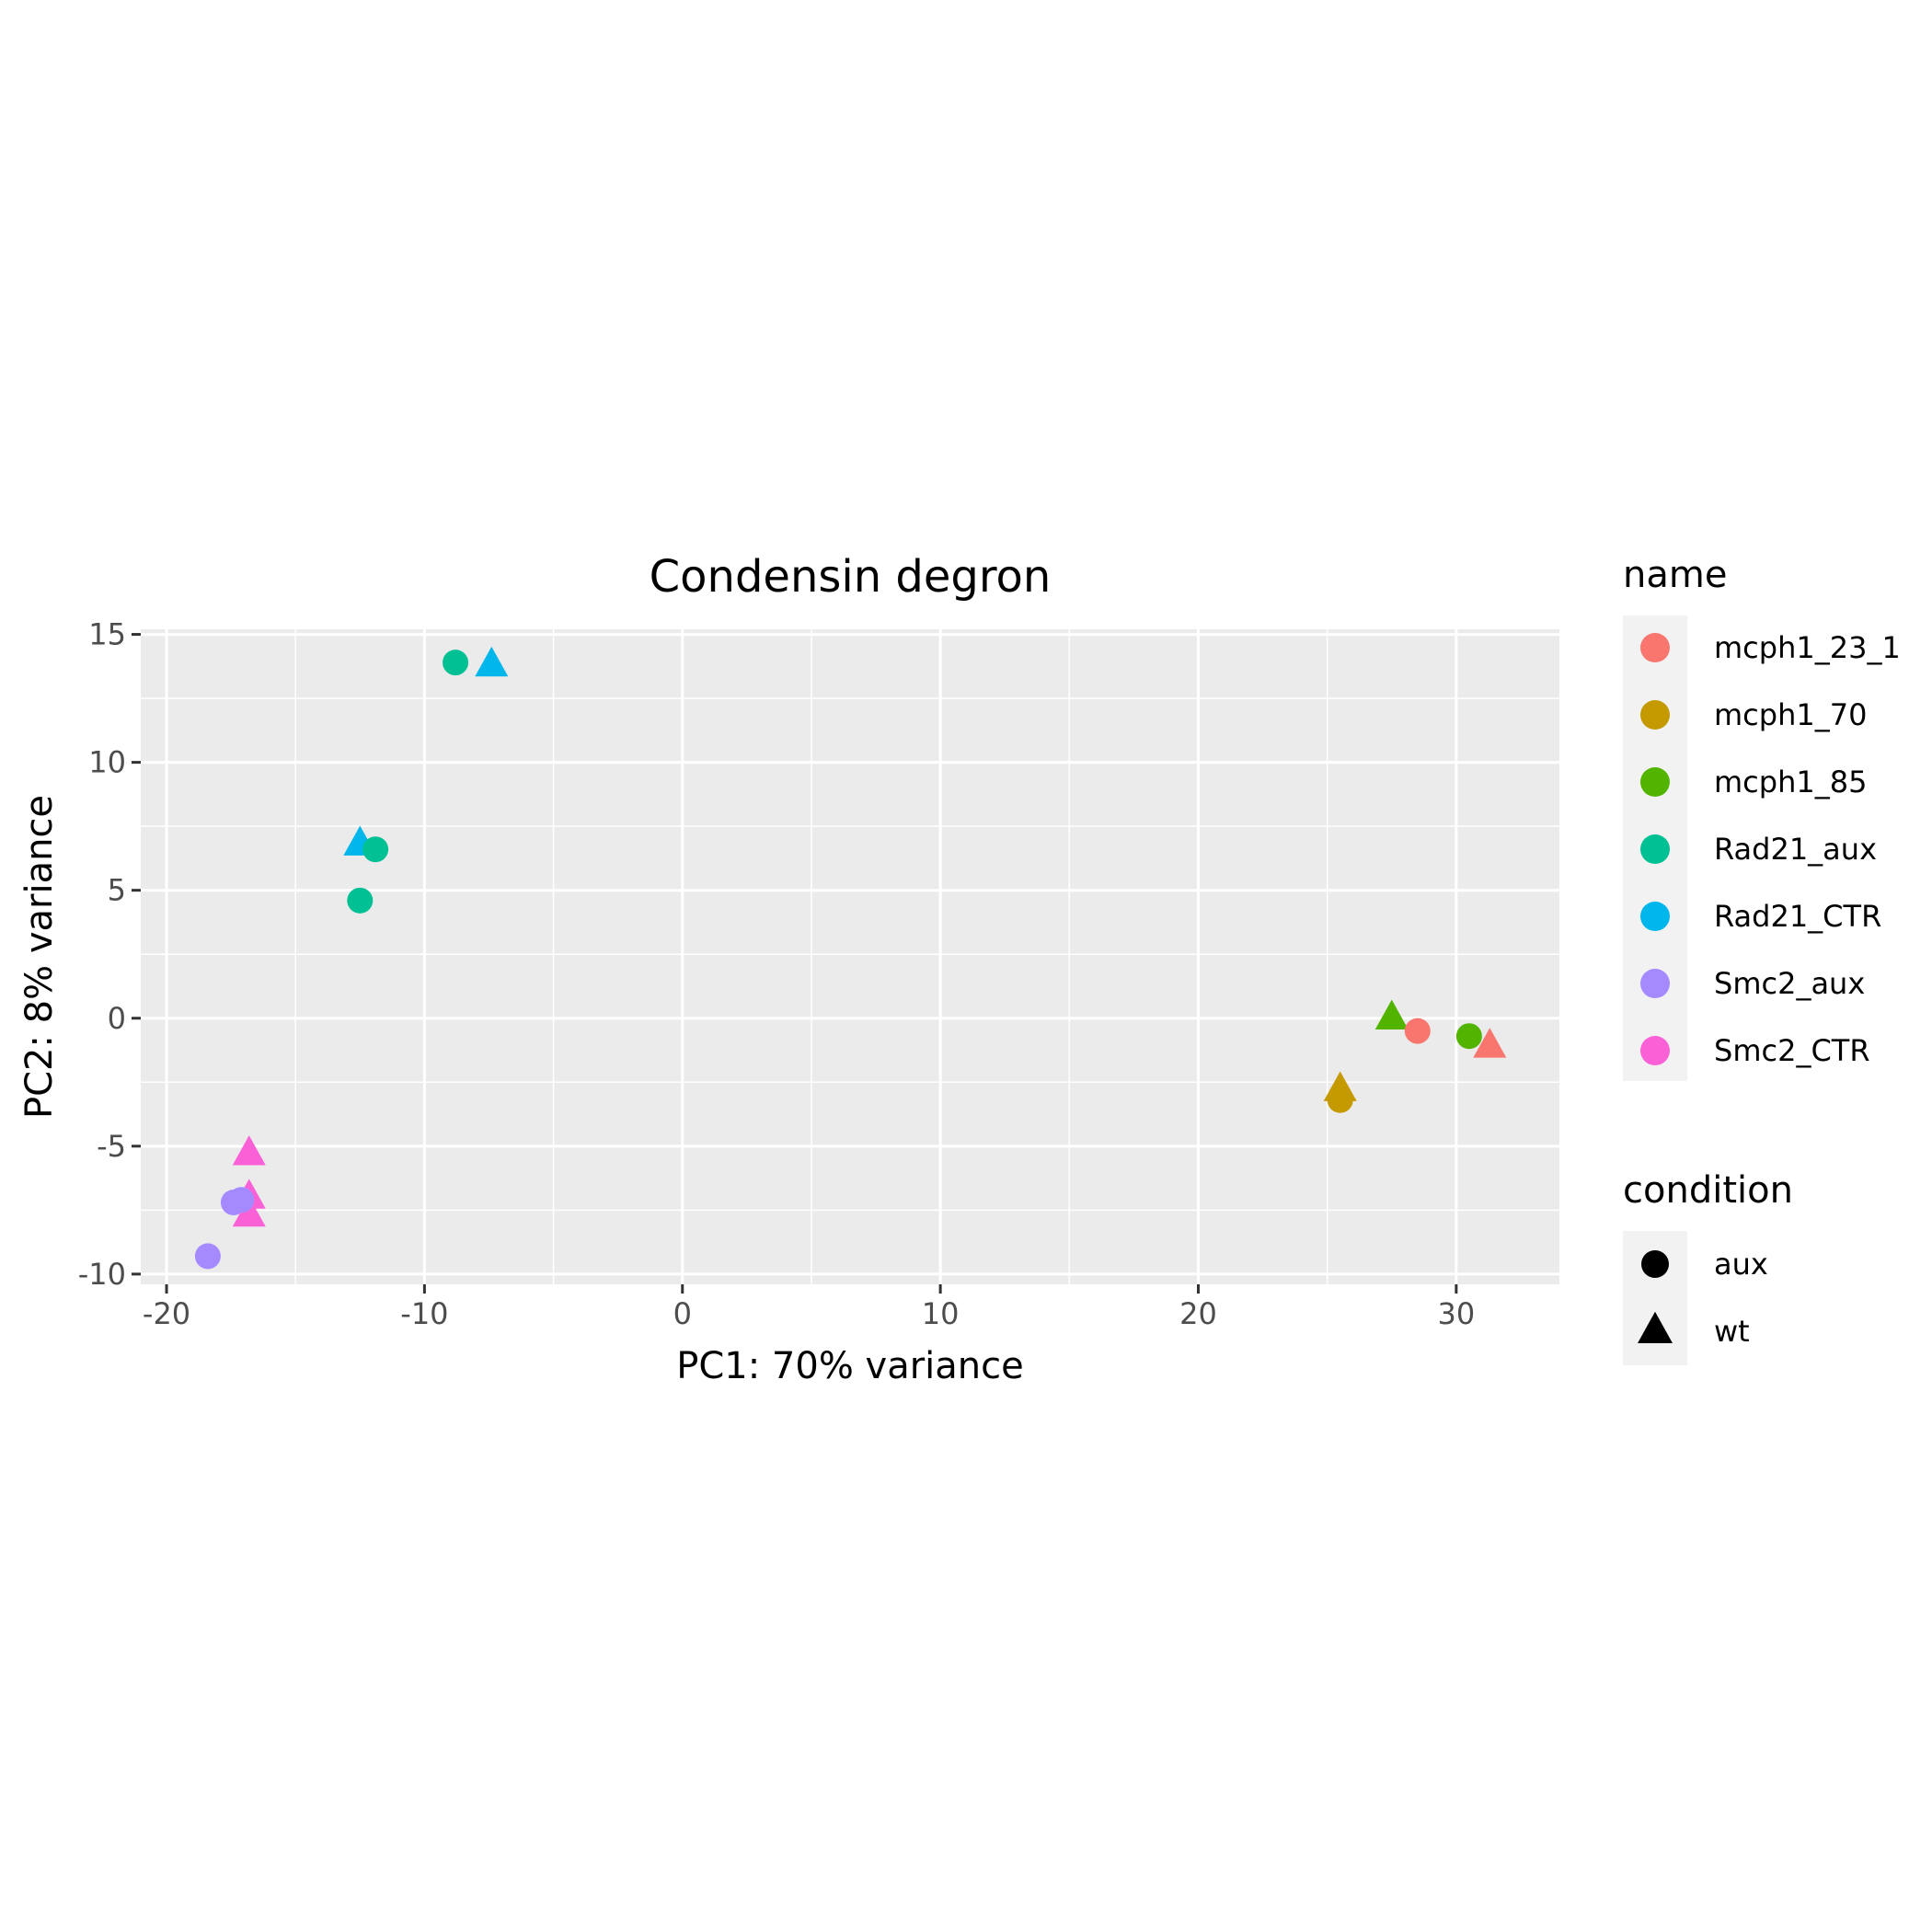 The image size is (1932, 1932). What do you see at coordinates (117, 1018) in the screenshot?
I see `y-tick-label: 0` at bounding box center [117, 1018].